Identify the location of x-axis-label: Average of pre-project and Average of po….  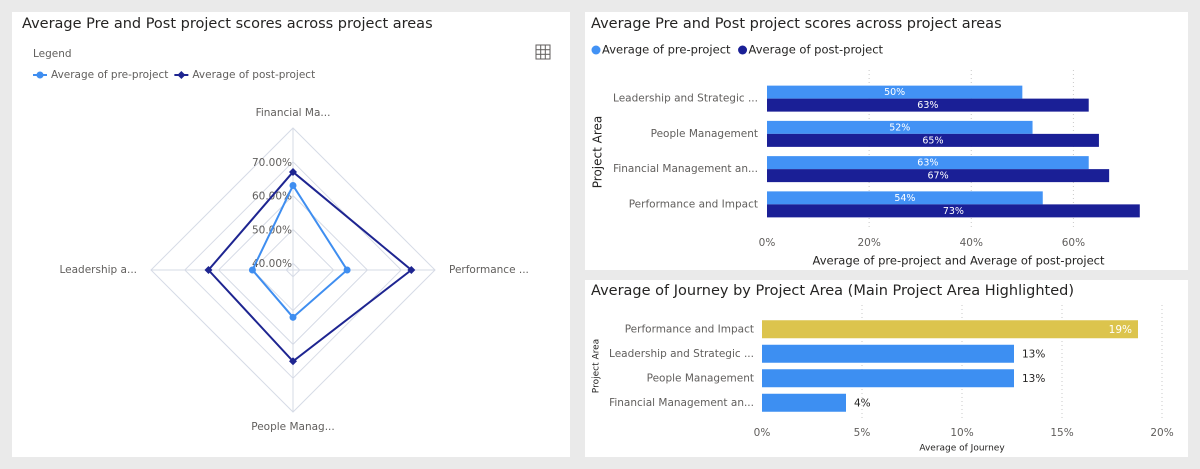
(959, 261).